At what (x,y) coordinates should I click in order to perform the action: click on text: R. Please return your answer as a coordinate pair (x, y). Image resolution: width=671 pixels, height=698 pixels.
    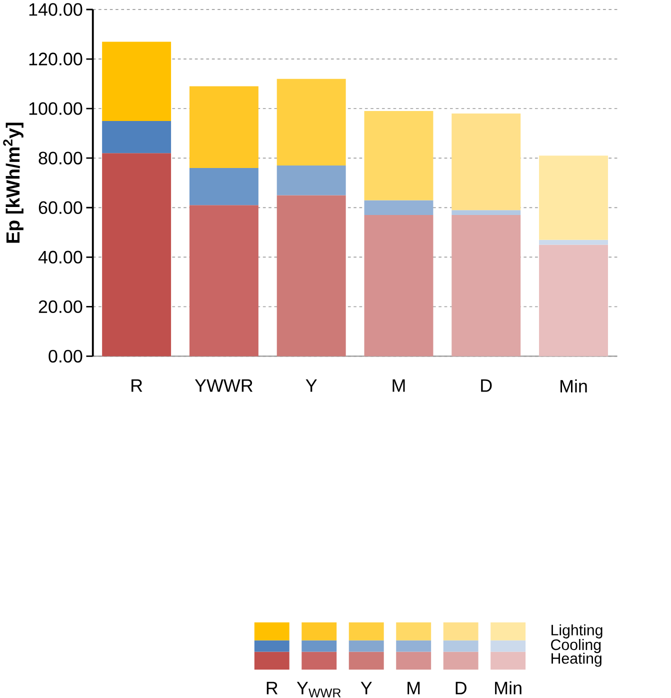
    Looking at the image, I should click on (272, 688).